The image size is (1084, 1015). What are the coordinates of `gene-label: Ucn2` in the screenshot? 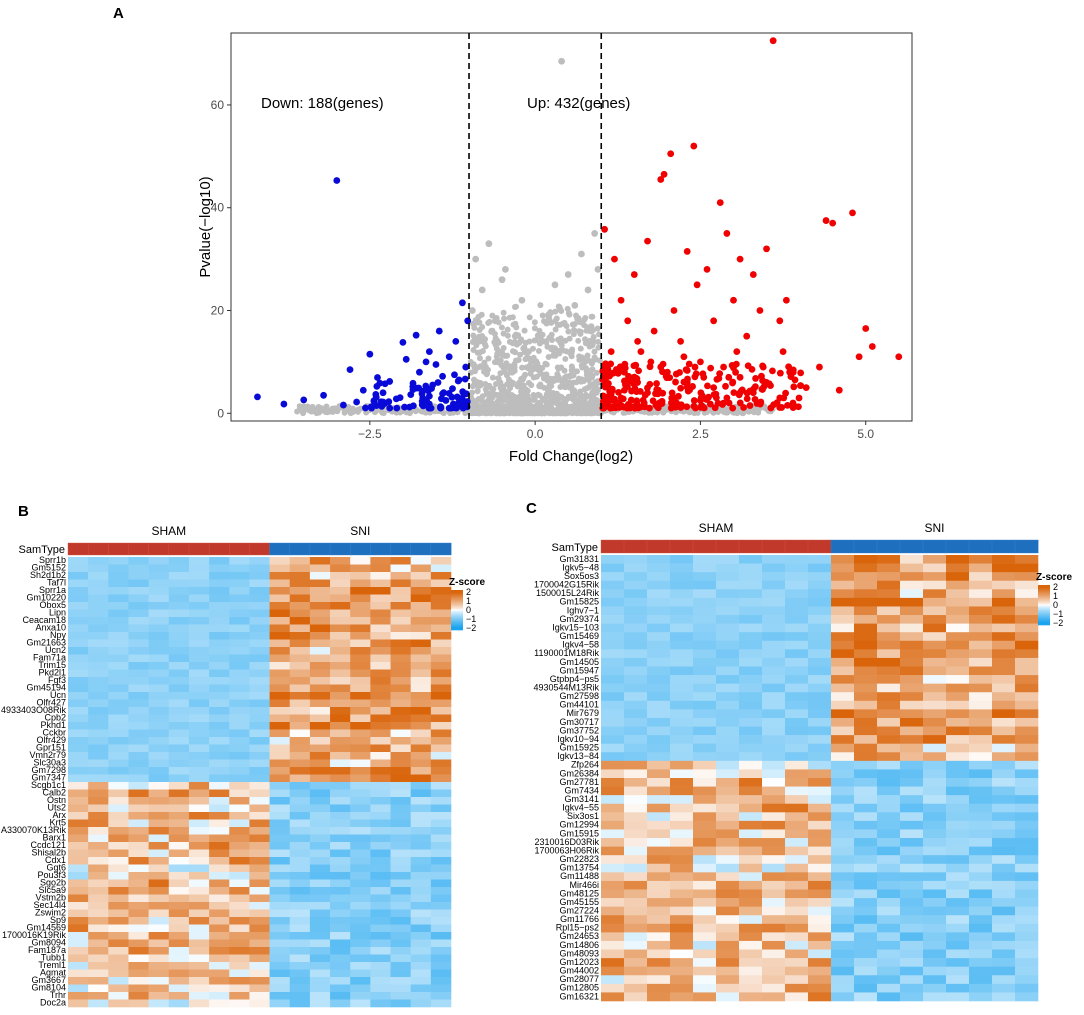 It's located at (55, 650).